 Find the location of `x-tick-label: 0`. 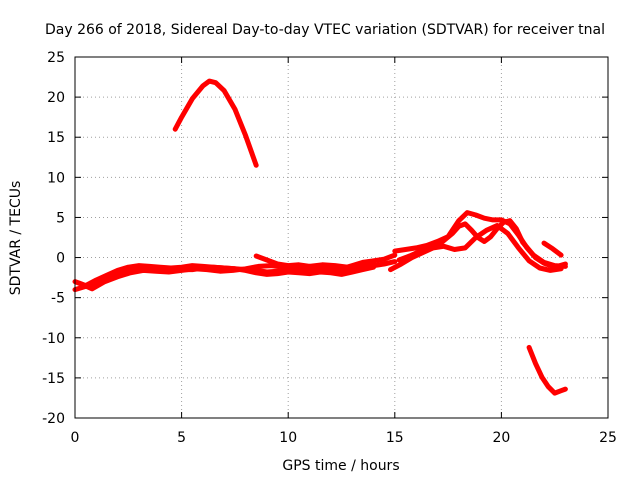

x-tick-label: 0 is located at coordinates (75, 438).